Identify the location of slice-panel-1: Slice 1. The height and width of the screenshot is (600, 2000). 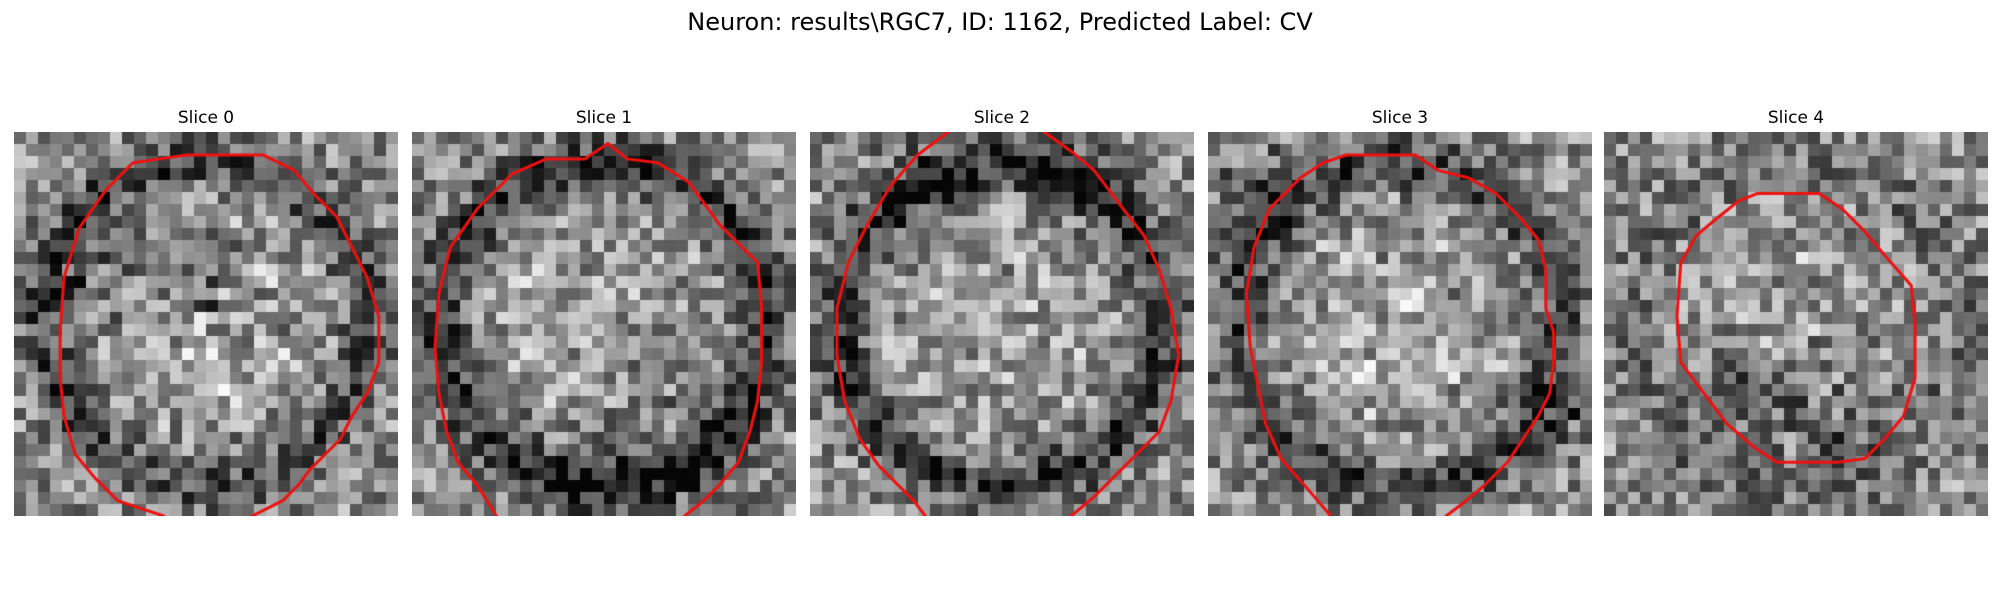
(604, 312).